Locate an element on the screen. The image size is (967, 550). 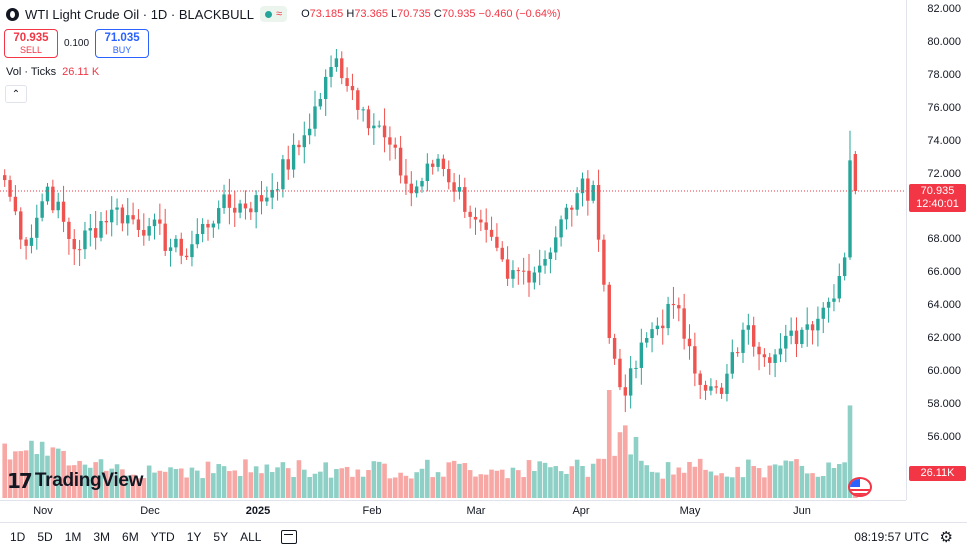
timeframe-6m: 6M is located at coordinates (130, 536).